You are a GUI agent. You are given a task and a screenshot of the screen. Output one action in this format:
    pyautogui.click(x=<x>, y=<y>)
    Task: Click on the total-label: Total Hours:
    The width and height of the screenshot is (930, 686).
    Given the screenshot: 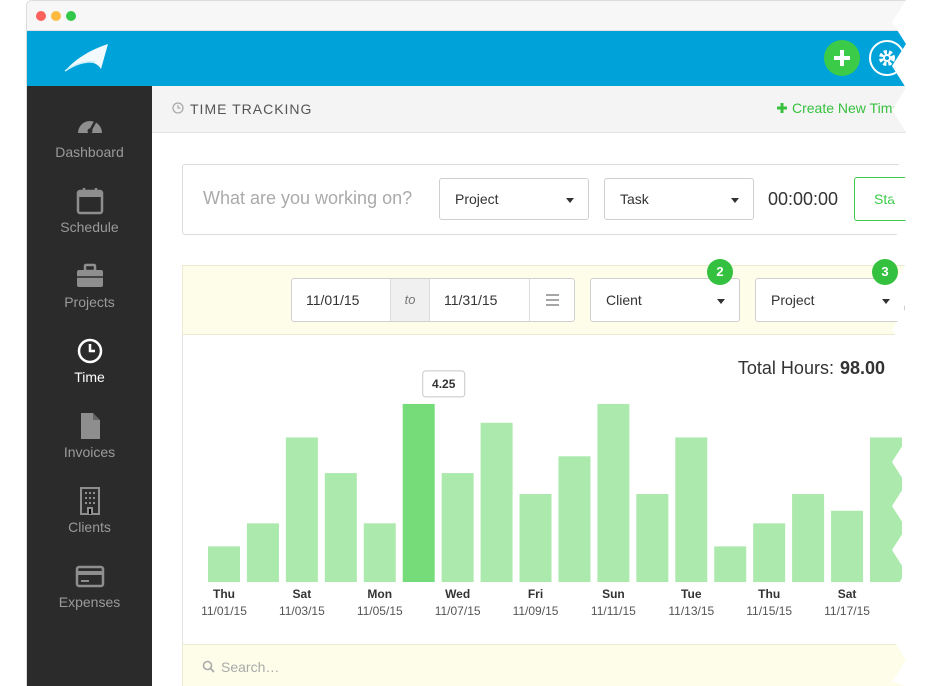 What is the action you would take?
    pyautogui.click(x=786, y=368)
    